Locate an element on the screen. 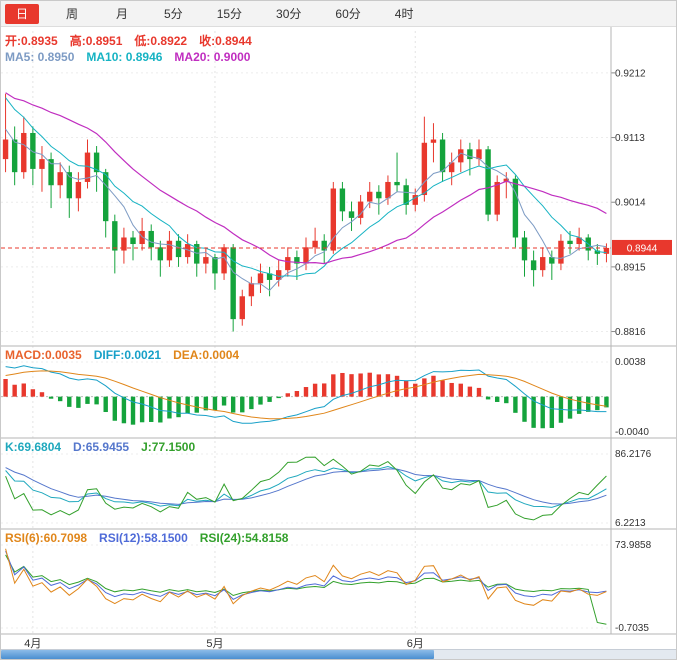  svg-text: -0.0040 is located at coordinates (632, 432).